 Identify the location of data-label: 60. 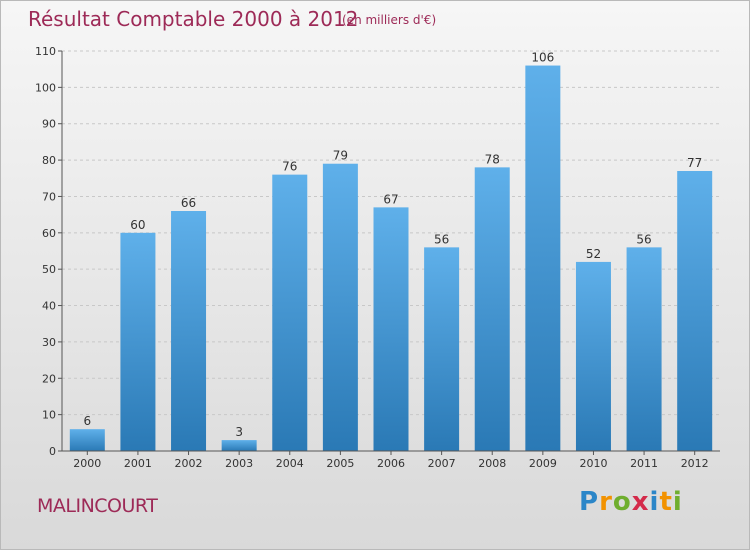
(137, 225).